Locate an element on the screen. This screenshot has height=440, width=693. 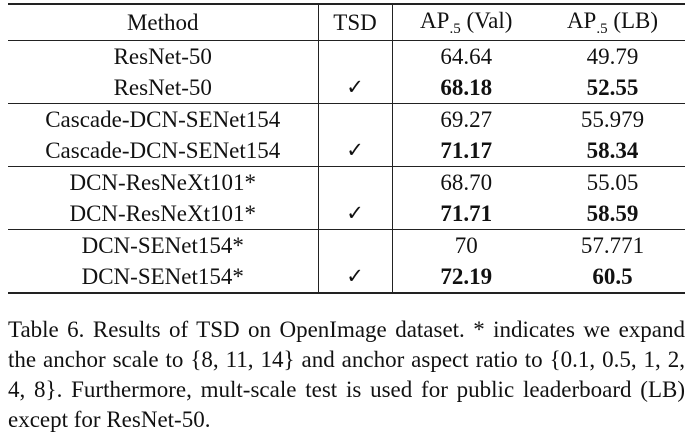
cell-ap-lb-value: 52.55 is located at coordinates (612, 87).